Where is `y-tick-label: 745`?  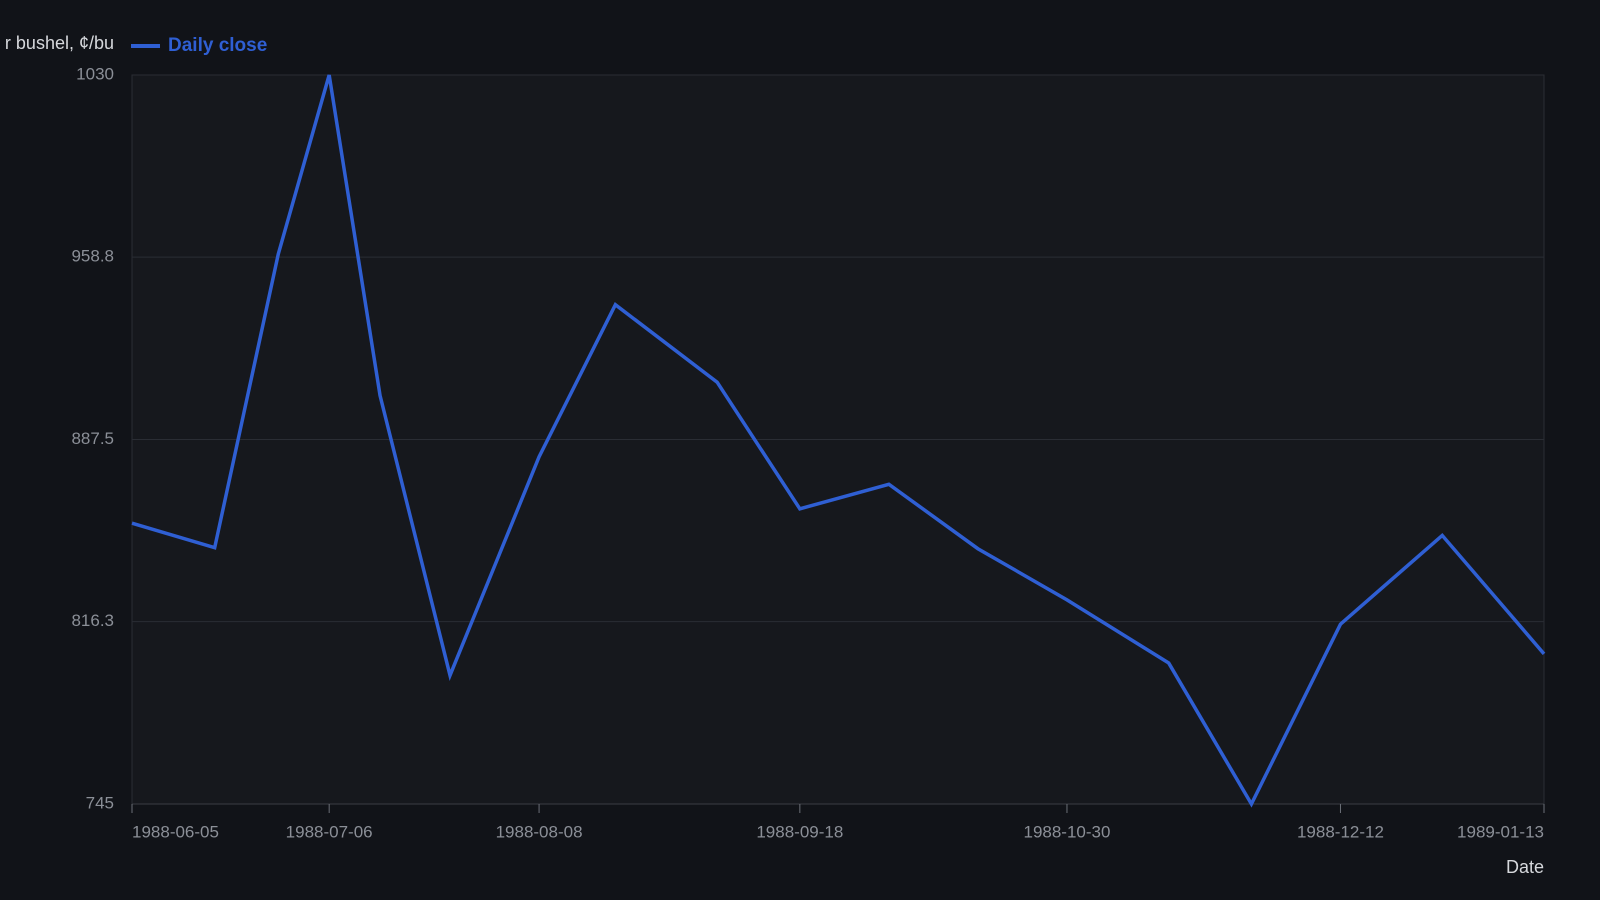 y-tick-label: 745 is located at coordinates (100, 802).